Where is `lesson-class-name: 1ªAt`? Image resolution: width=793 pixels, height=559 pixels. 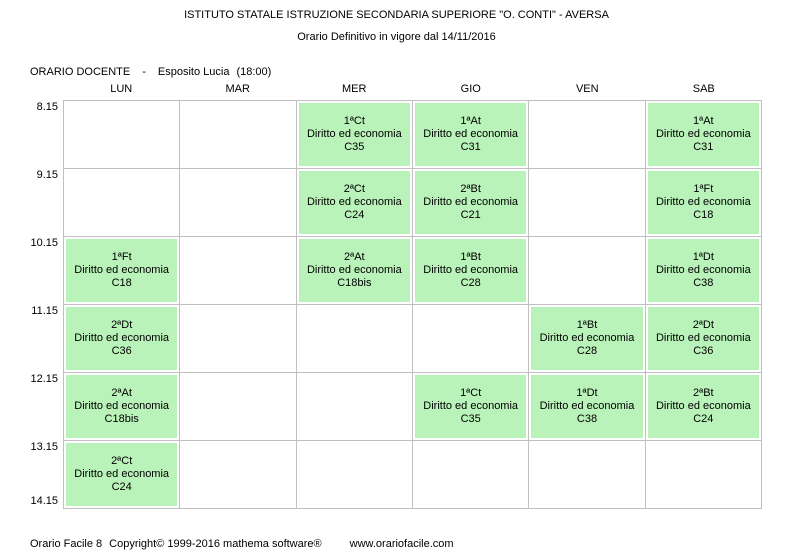
lesson-class-name: 1ªAt is located at coordinates (703, 121).